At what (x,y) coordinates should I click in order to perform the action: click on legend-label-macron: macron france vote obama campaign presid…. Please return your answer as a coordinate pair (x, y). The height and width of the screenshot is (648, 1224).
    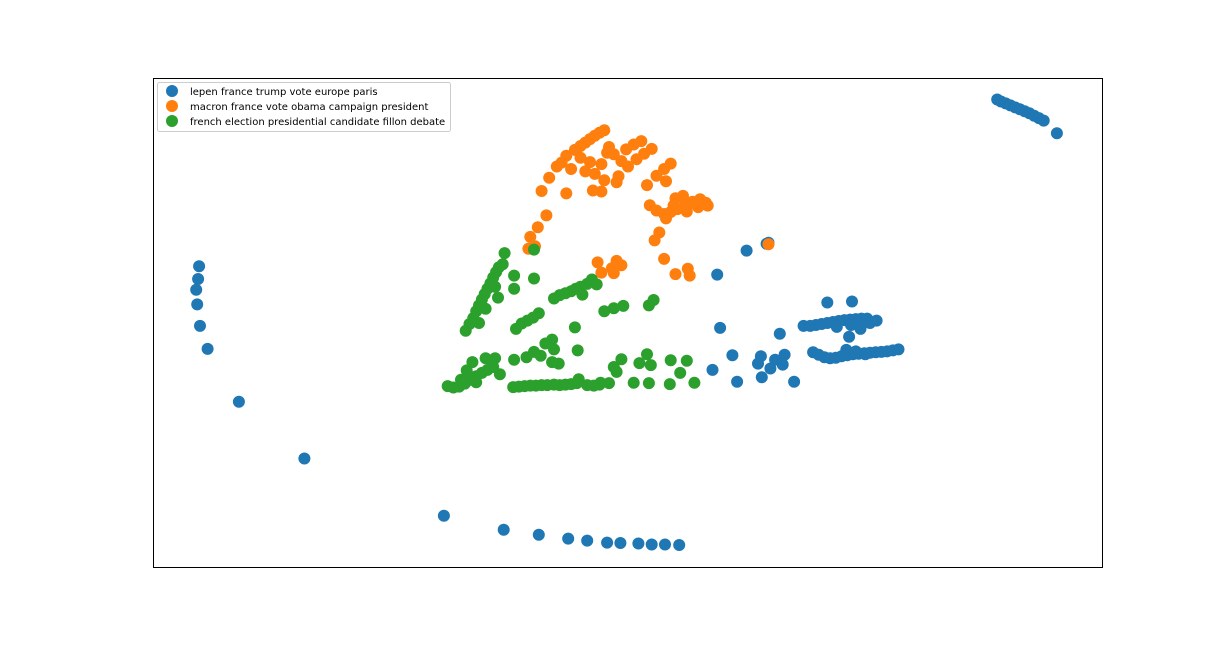
    Looking at the image, I should click on (309, 107).